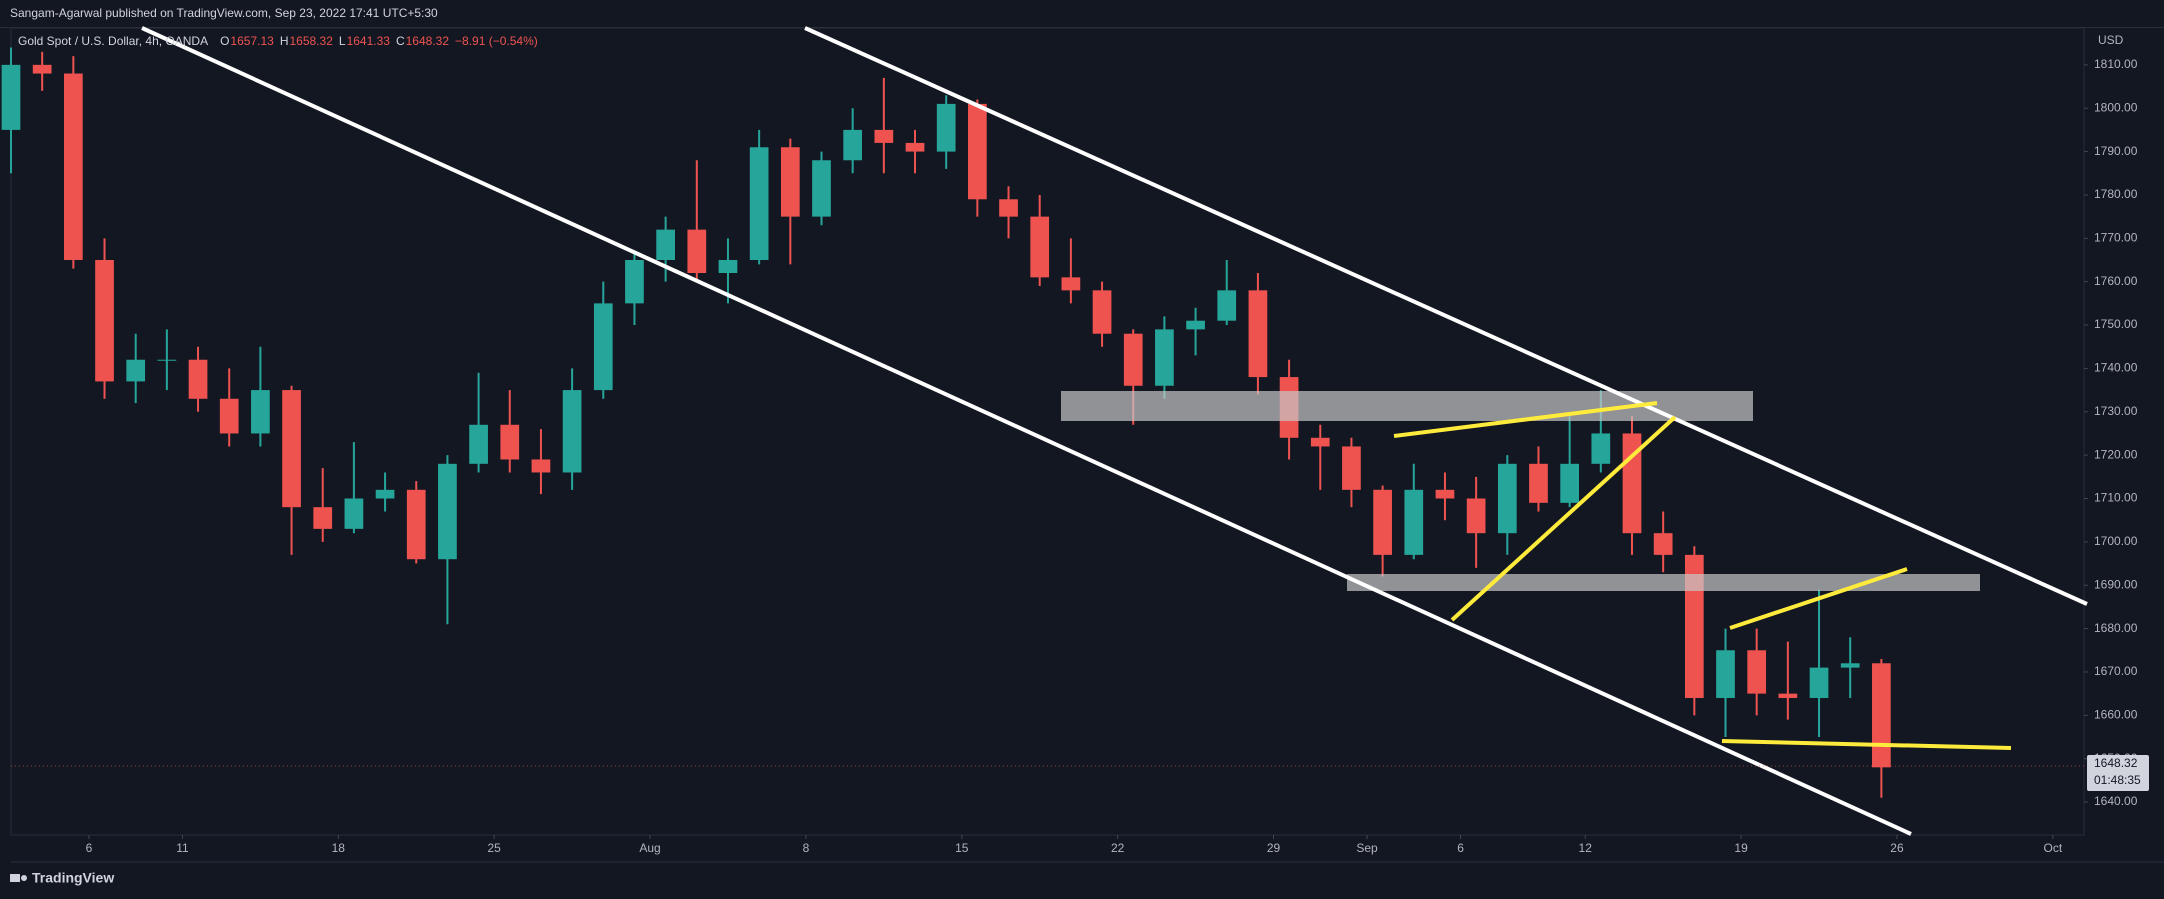 The image size is (2164, 899). I want to click on y-tick-label: 1690.00, so click(2116, 584).